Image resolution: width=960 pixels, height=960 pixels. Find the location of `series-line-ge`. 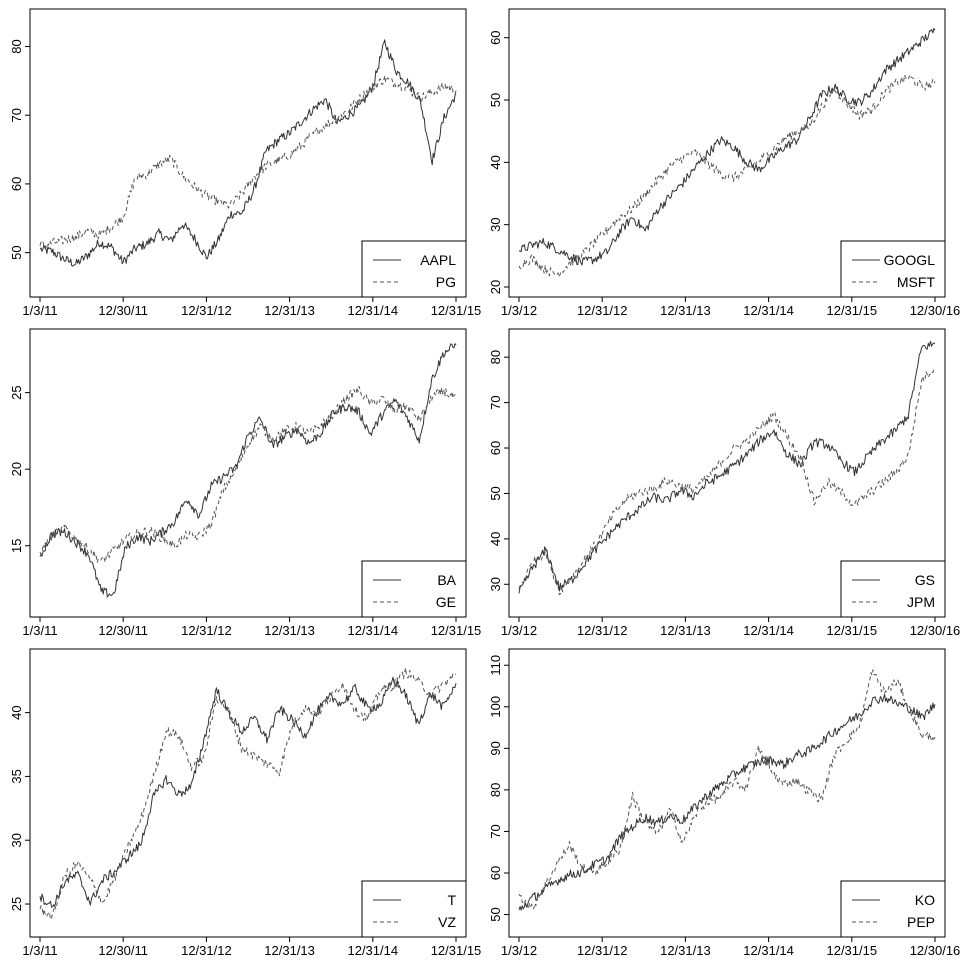

series-line-ge is located at coordinates (248, 474).